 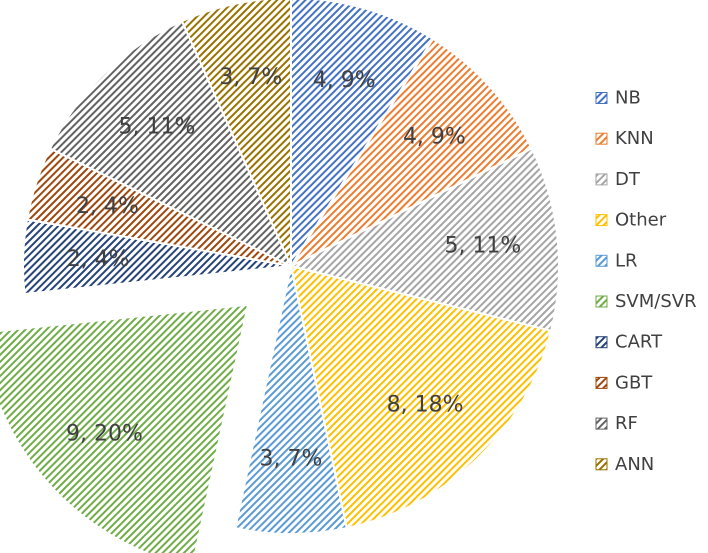 What do you see at coordinates (601, 98) in the screenshot?
I see `legend-swatch-nb` at bounding box center [601, 98].